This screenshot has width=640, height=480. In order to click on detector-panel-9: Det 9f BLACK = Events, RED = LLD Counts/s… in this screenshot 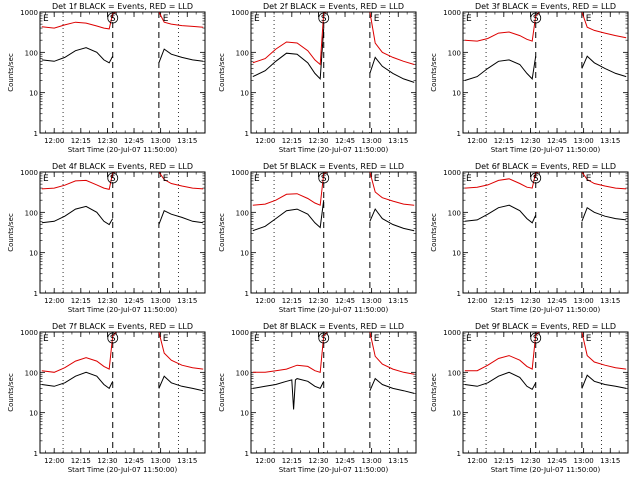, I will do `click(529, 398)`.